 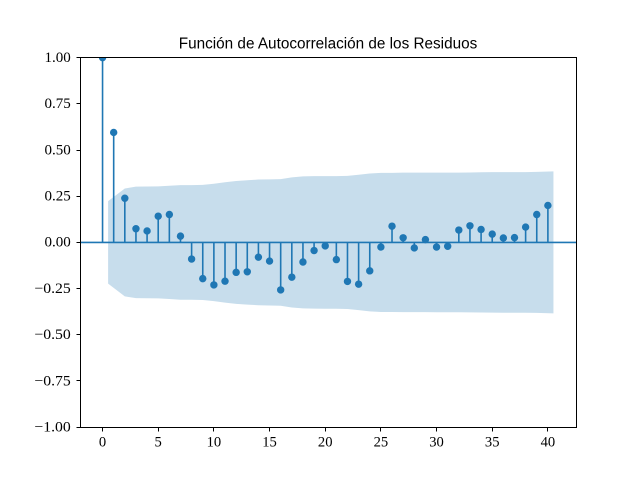 What do you see at coordinates (269, 443) in the screenshot?
I see `svg-text: 15` at bounding box center [269, 443].